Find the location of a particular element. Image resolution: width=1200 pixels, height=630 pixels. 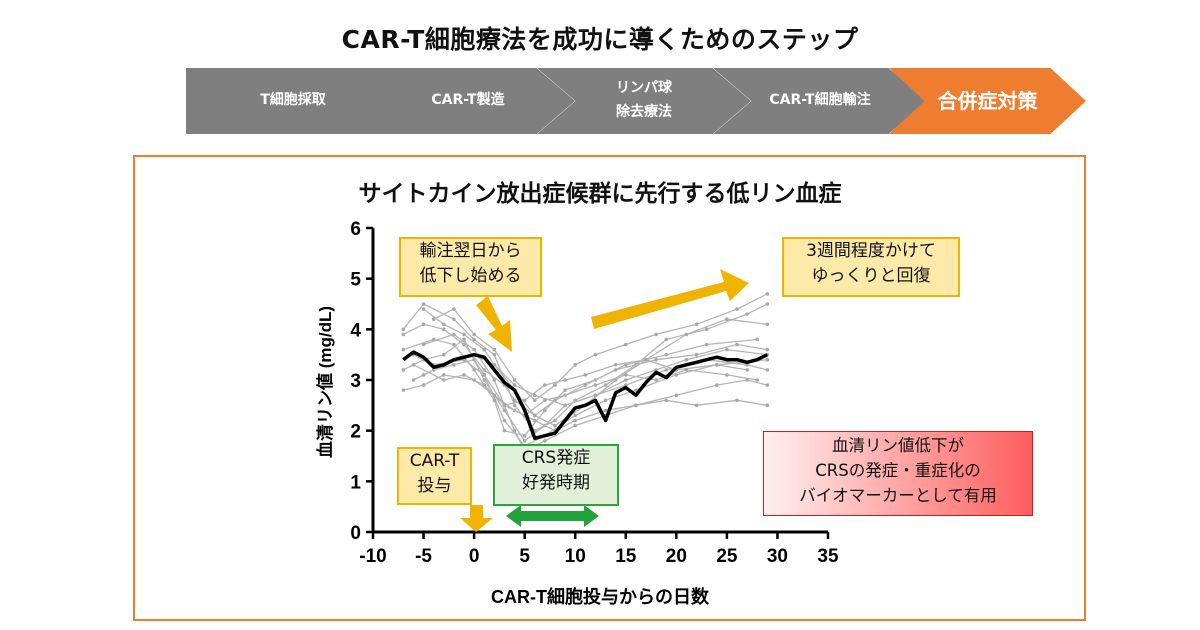

step-label: CAR-T細胞輸注 is located at coordinates (820, 100).